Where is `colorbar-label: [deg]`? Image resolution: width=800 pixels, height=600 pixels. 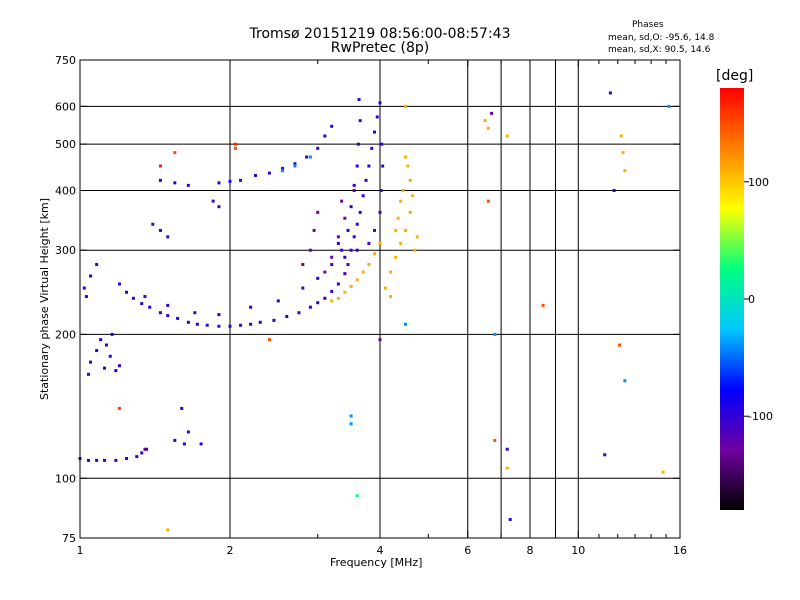 colorbar-label: [deg] is located at coordinates (735, 76).